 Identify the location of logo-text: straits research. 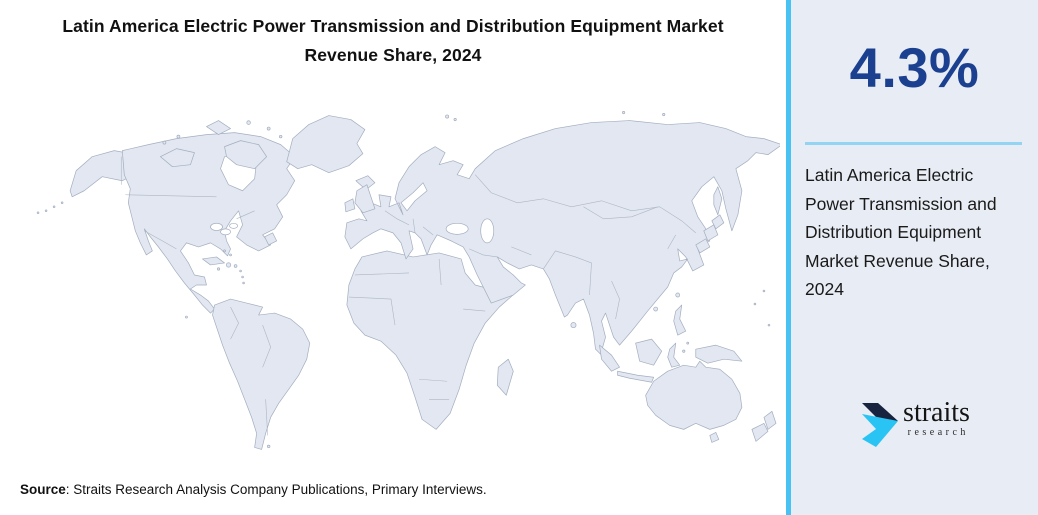
(936, 418).